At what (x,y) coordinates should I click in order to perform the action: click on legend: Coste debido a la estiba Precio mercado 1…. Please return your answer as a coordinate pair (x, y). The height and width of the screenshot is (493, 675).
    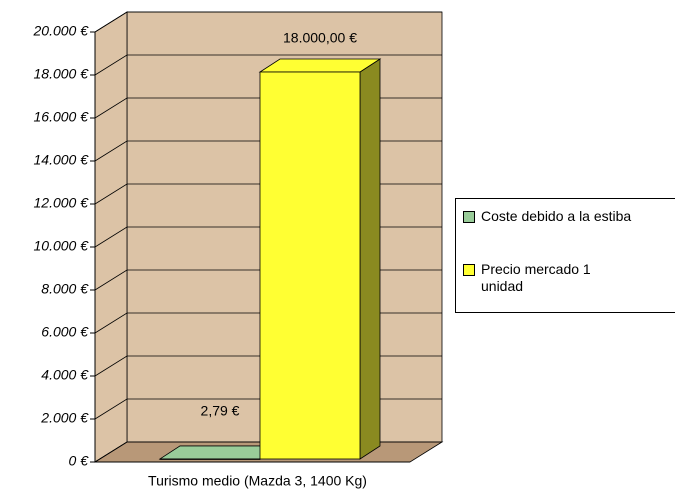
    Looking at the image, I should click on (565, 255).